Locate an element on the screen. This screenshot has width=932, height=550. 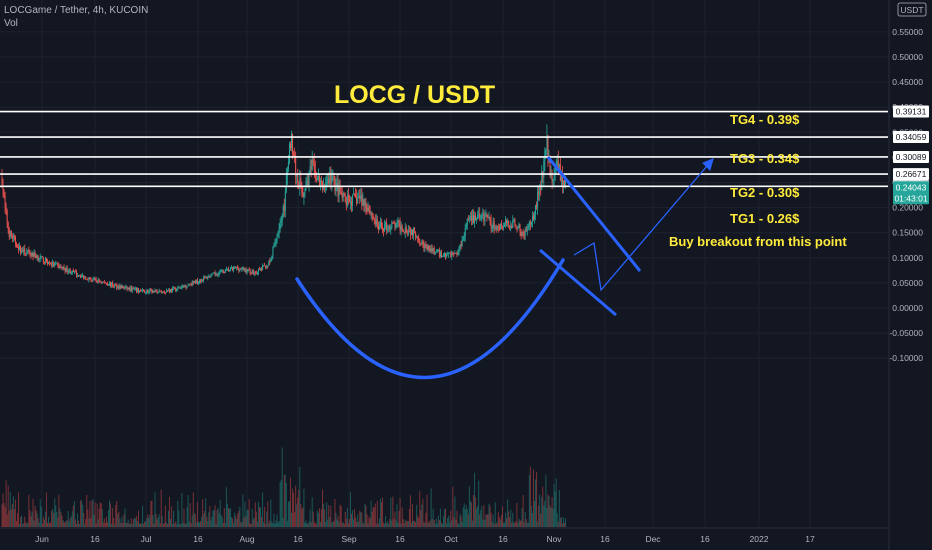
currency-label: USDT is located at coordinates (911, 10).